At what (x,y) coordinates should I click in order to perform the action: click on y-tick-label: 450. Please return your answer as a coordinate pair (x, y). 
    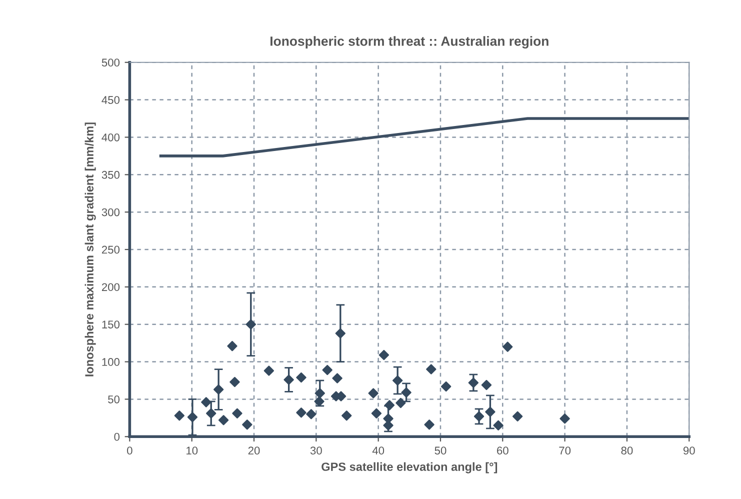
    Looking at the image, I should click on (111, 100).